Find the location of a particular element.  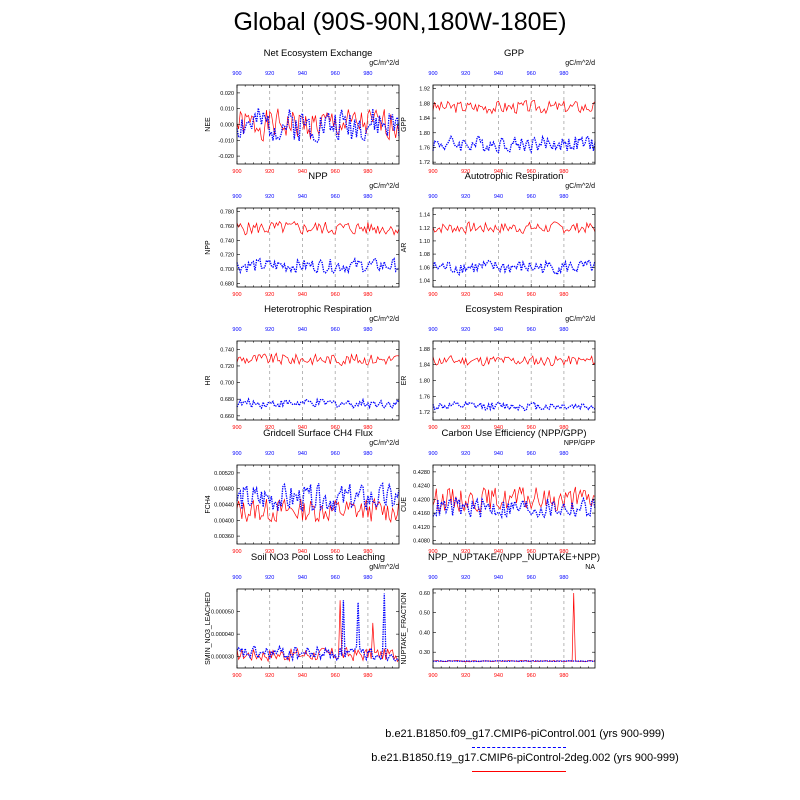

panel-2-x-tick-label-top: 900 is located at coordinates (432, 74).